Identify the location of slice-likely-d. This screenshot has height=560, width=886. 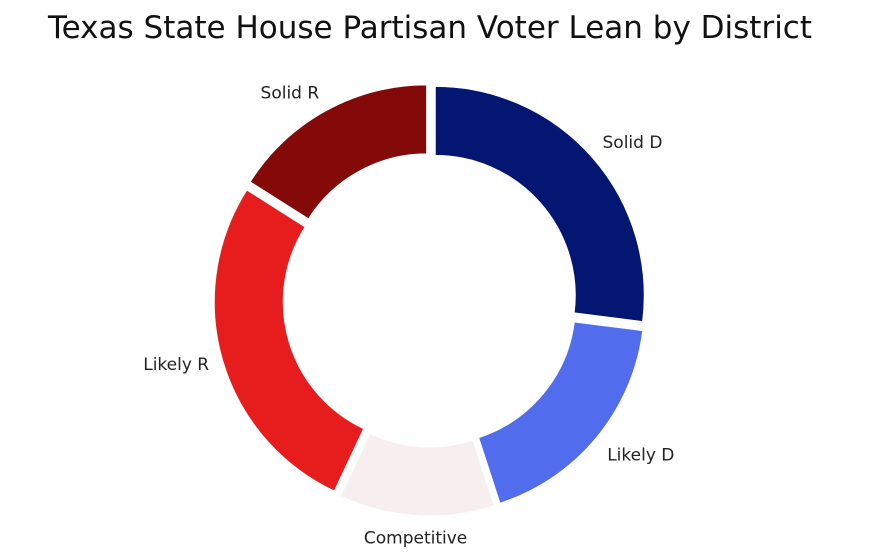
(561, 412).